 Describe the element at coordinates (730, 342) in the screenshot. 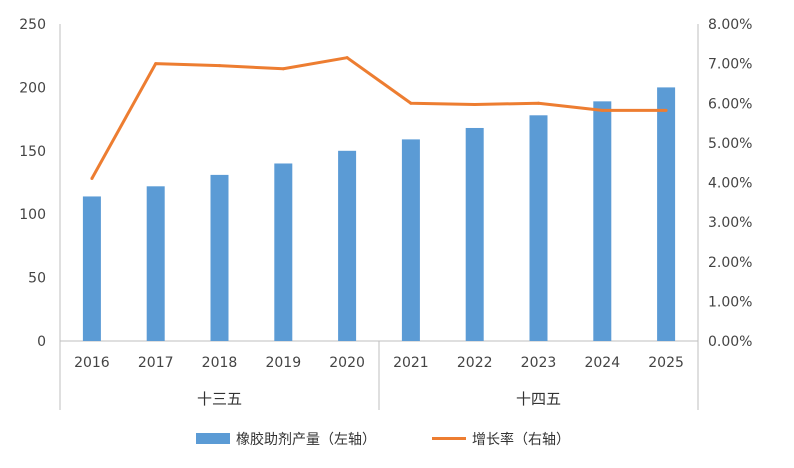

I see `right-tick-label: 0.00%` at that location.